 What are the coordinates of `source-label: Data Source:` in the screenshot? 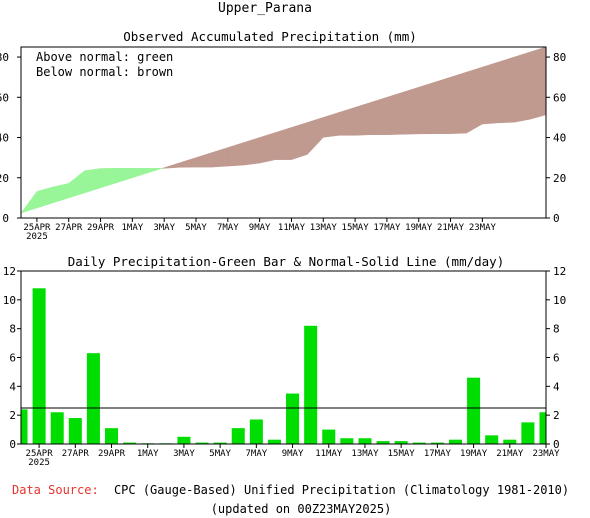 It's located at (55, 490).